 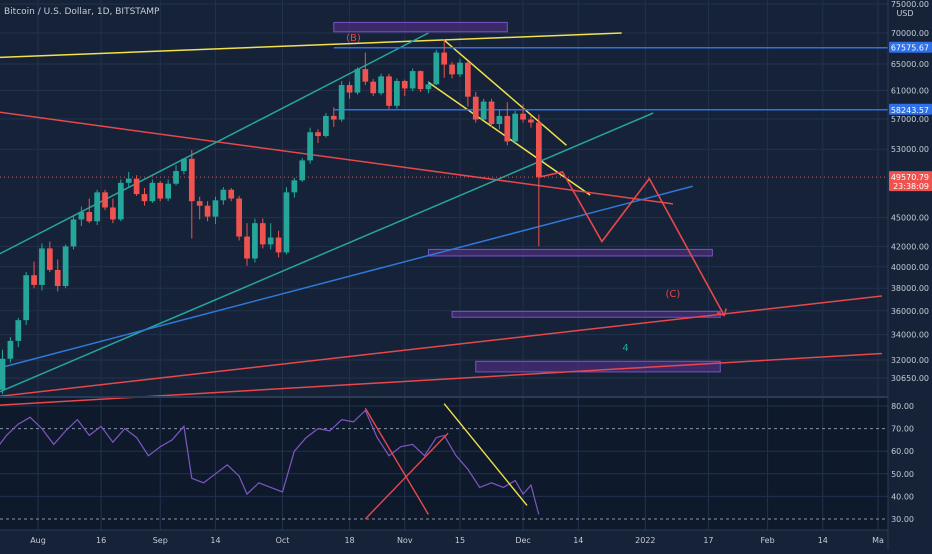 What do you see at coordinates (570, 252) in the screenshot?
I see `zone-41k` at bounding box center [570, 252].